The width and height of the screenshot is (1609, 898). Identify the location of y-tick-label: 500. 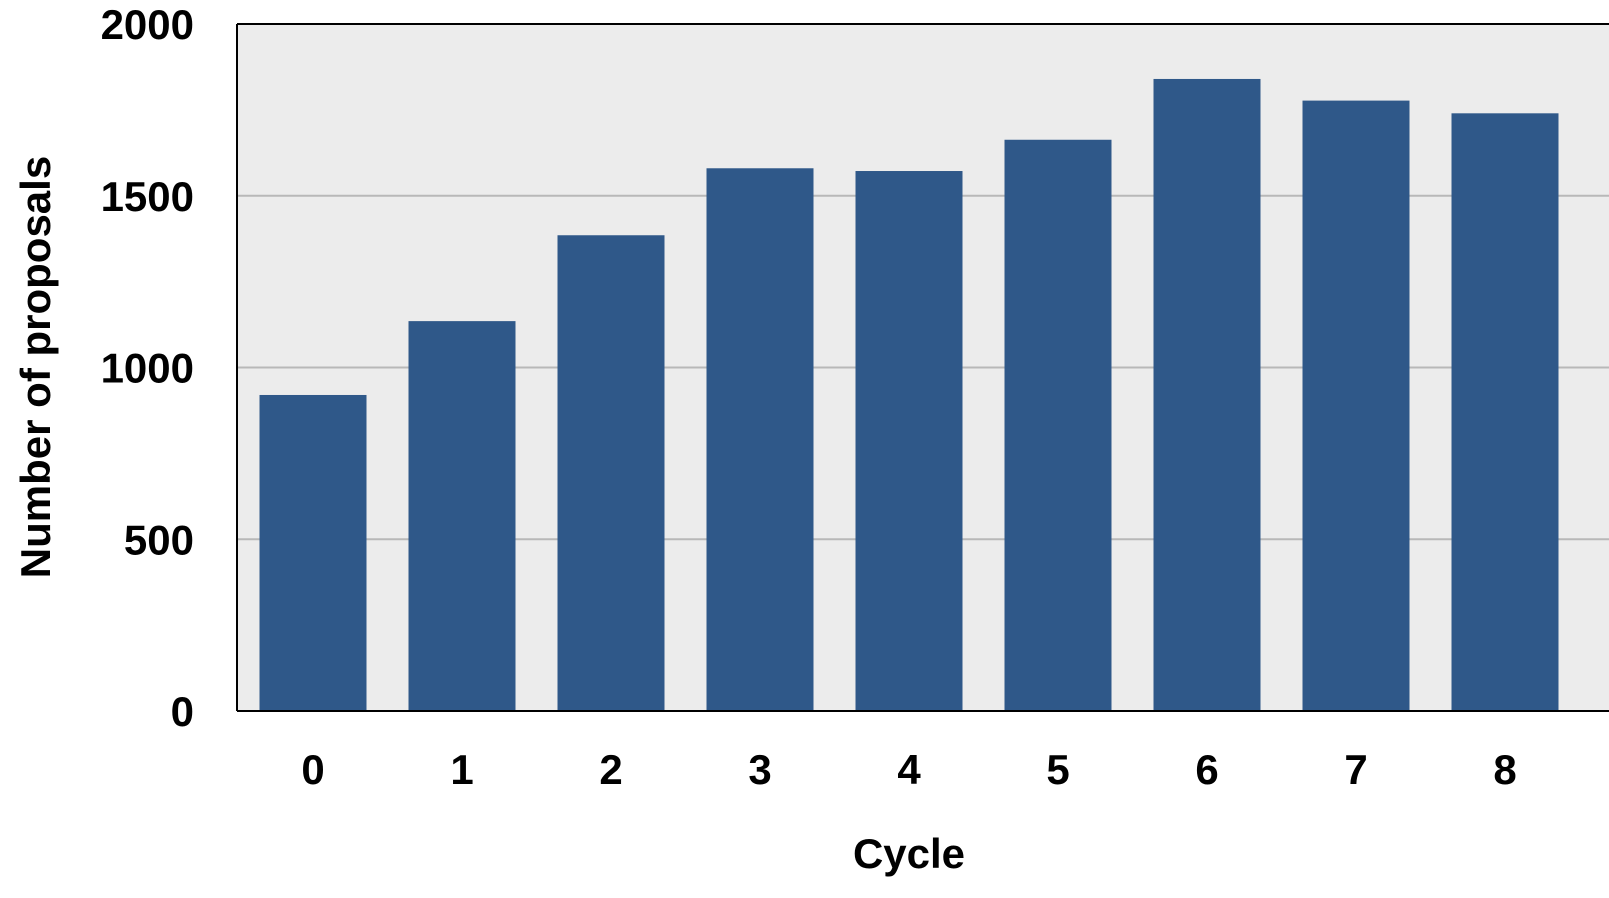
(159, 539).